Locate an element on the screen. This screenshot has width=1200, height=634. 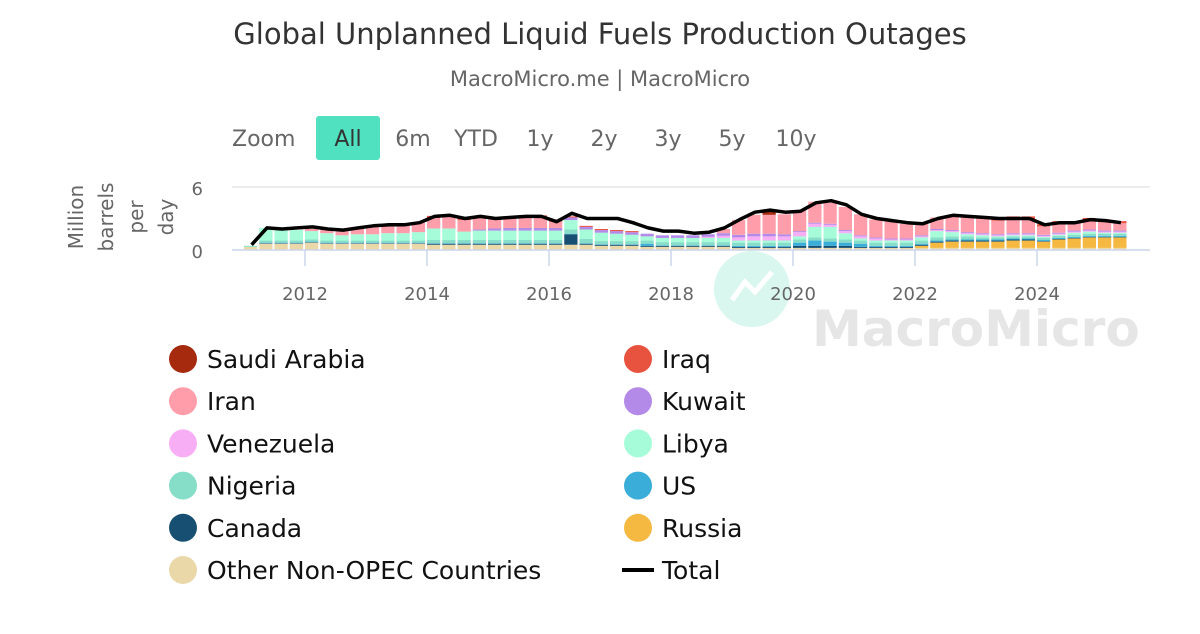
zoom-button-6m: 6m is located at coordinates (412, 139).